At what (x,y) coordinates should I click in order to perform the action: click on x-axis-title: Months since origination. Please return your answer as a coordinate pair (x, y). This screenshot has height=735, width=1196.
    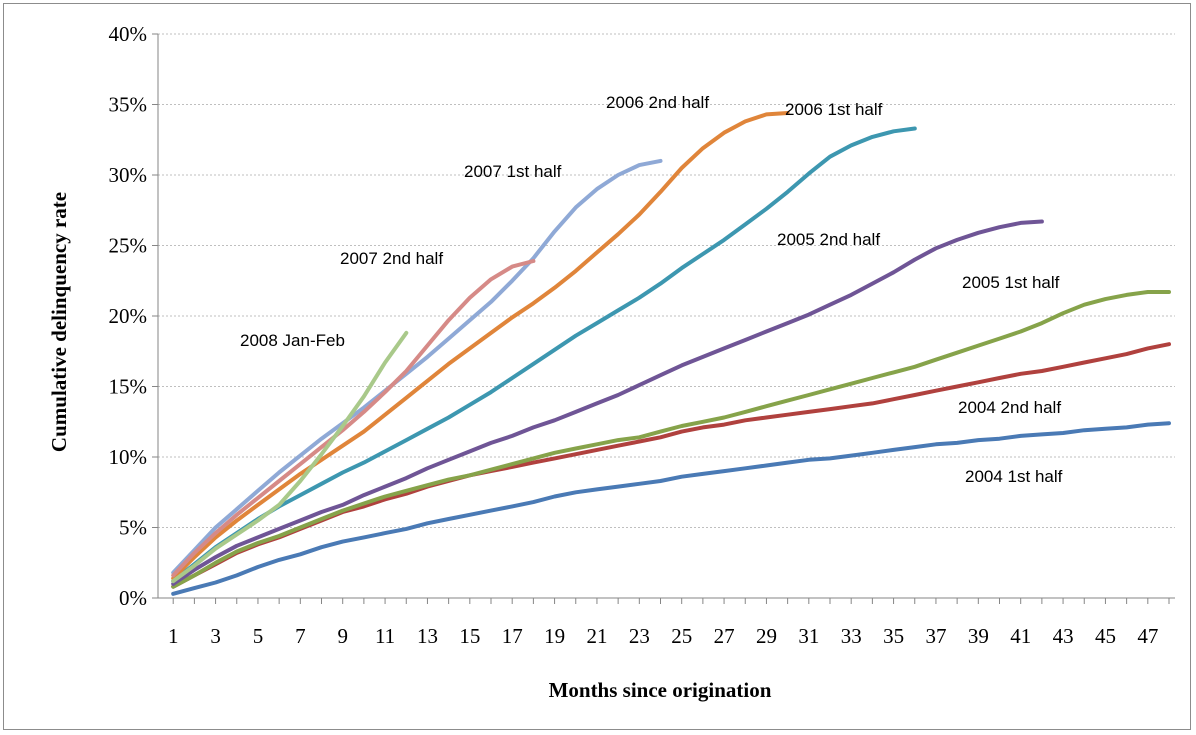
    Looking at the image, I should click on (660, 690).